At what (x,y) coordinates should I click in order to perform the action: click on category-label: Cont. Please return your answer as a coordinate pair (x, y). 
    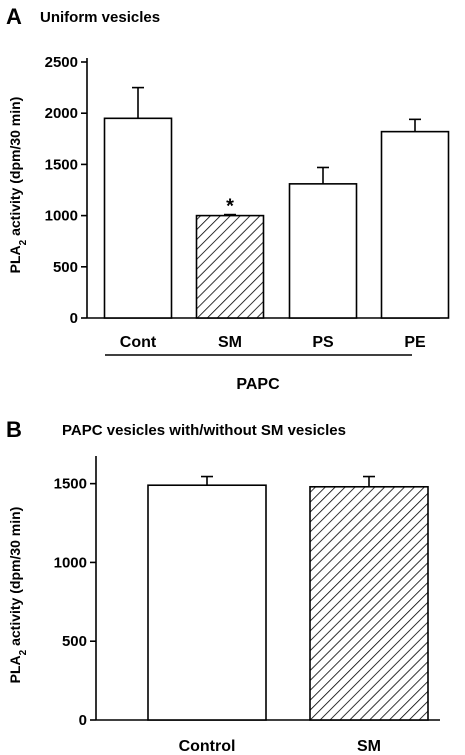
    Looking at the image, I should click on (138, 342).